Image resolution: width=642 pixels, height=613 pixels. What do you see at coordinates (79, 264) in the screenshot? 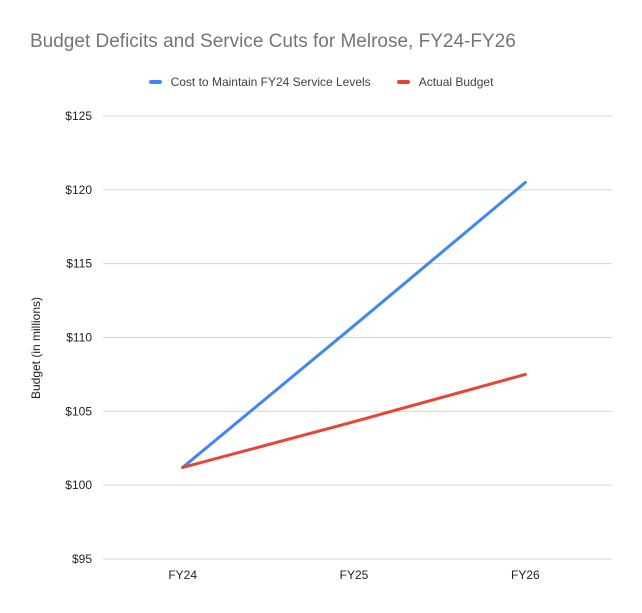
I see `y-tick-label: $115` at bounding box center [79, 264].